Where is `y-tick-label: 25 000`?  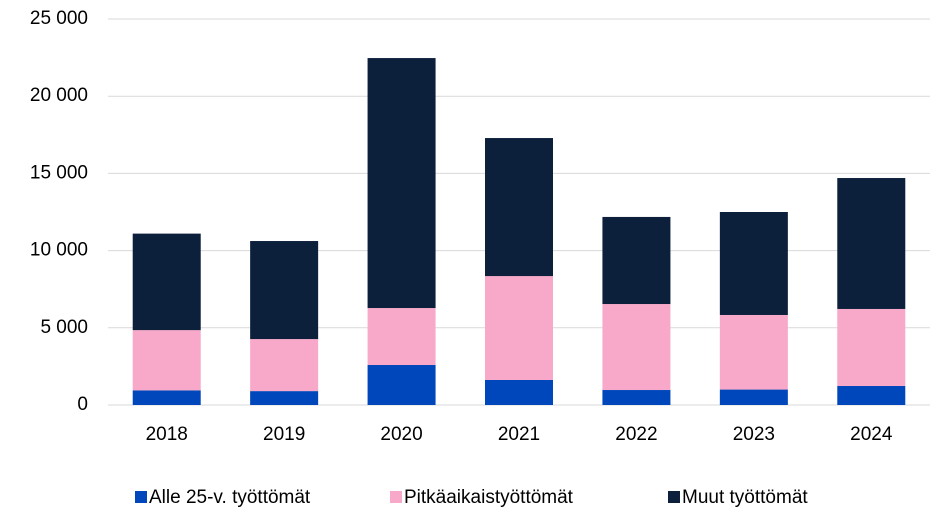 y-tick-label: 25 000 is located at coordinates (59, 18).